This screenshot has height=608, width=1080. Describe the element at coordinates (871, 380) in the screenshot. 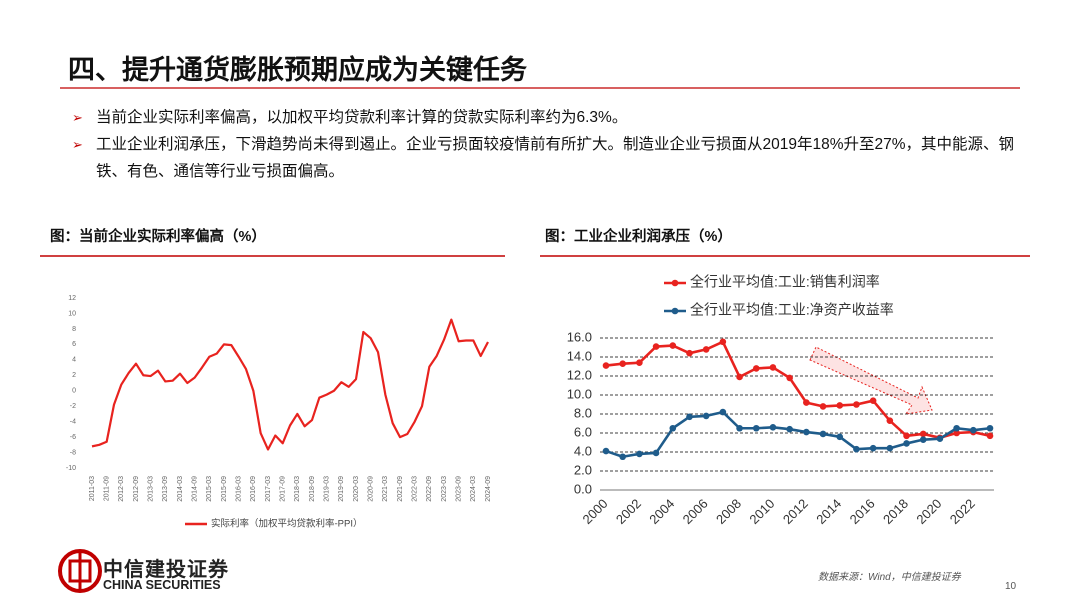

I see `trend-arrow` at that location.